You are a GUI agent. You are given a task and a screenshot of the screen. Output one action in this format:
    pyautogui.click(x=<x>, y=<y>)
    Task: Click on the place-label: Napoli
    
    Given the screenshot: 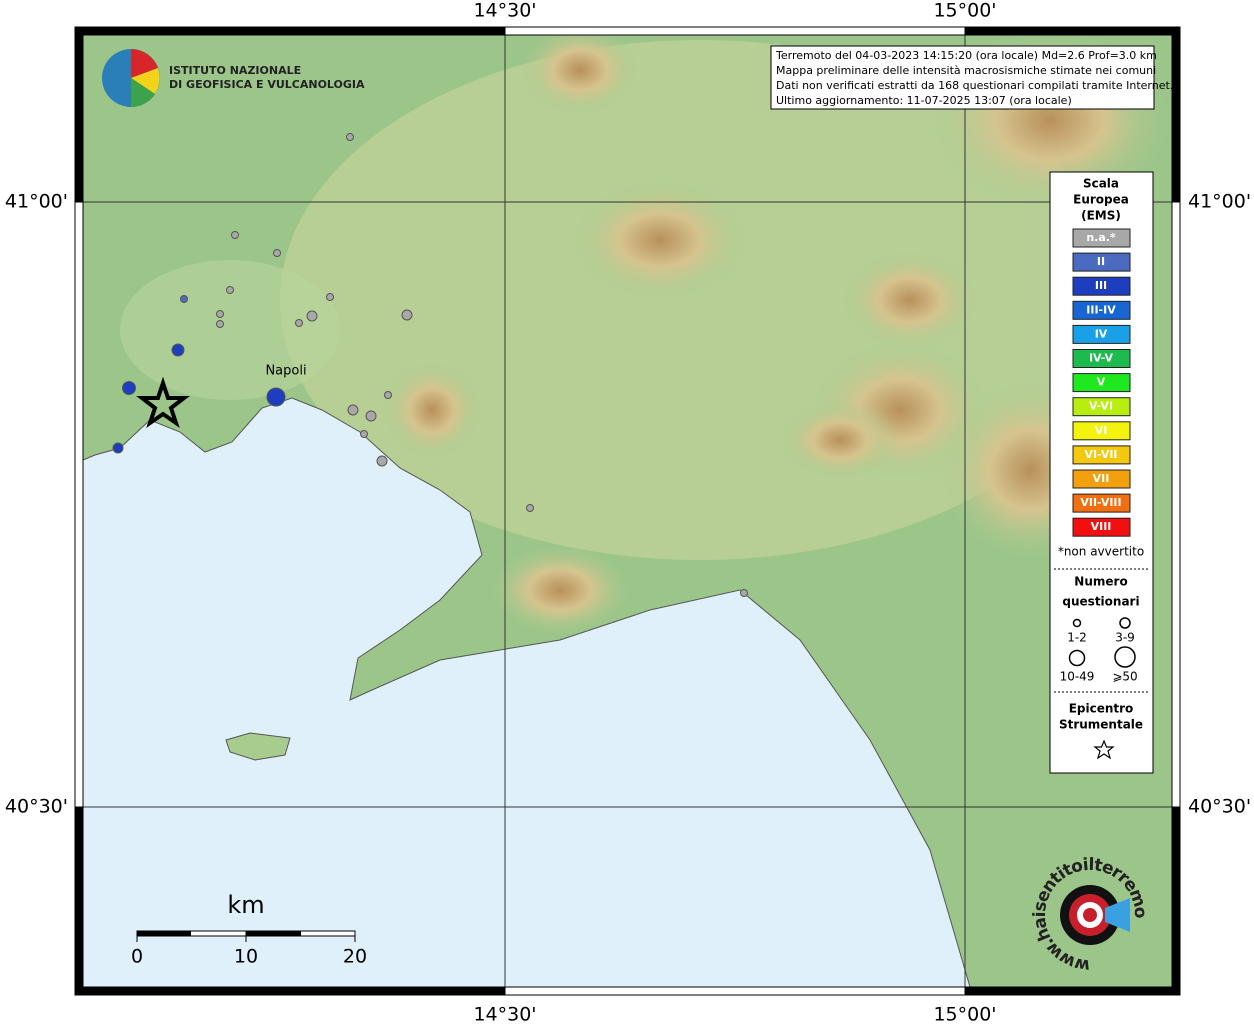 What is the action you would take?
    pyautogui.click(x=285, y=371)
    